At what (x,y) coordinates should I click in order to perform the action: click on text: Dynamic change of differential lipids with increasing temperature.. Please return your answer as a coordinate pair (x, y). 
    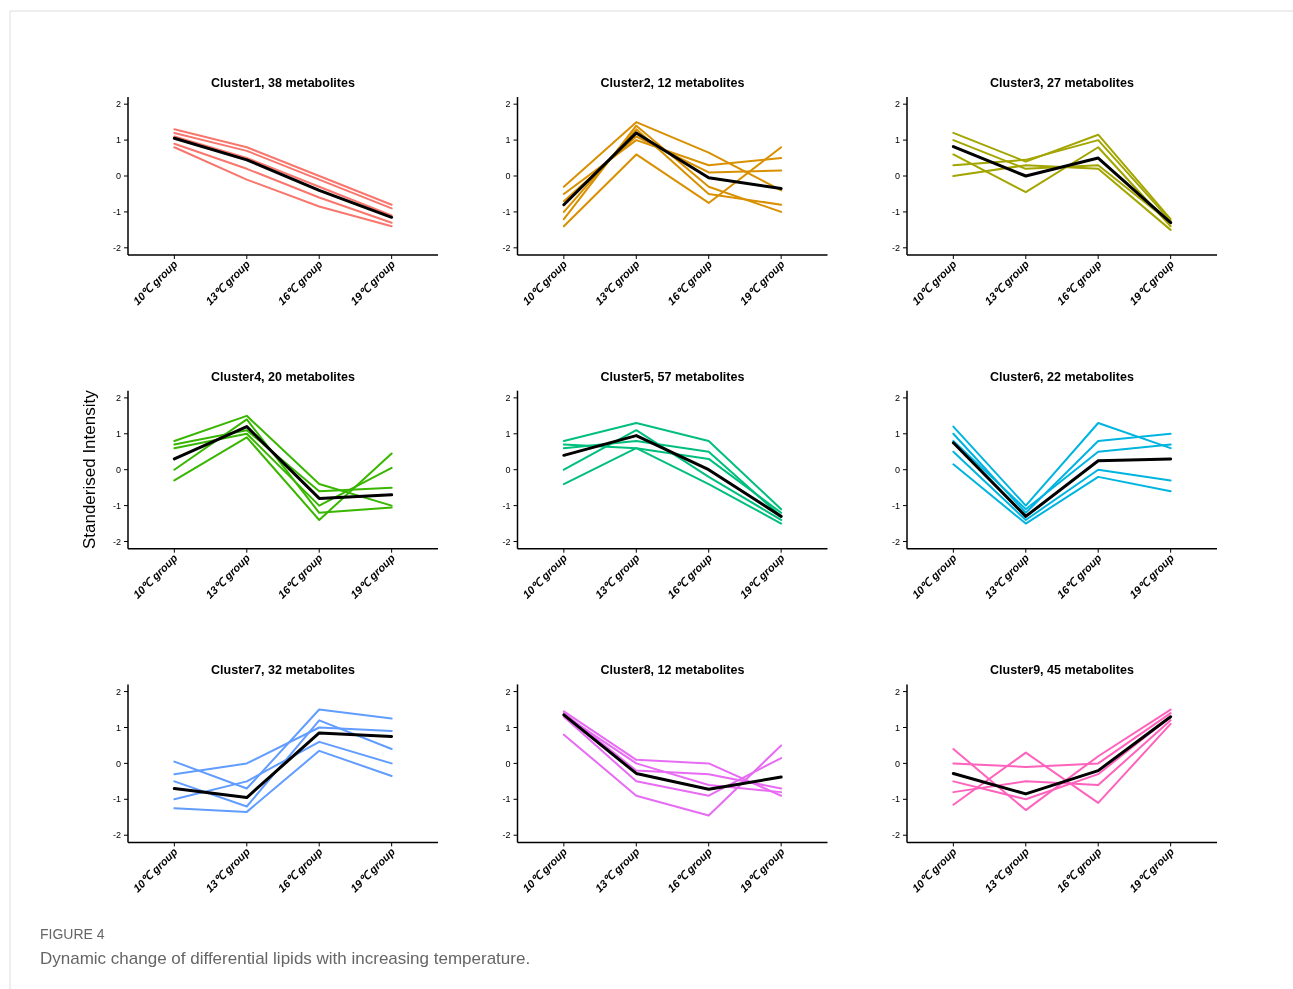
    Looking at the image, I should click on (285, 958).